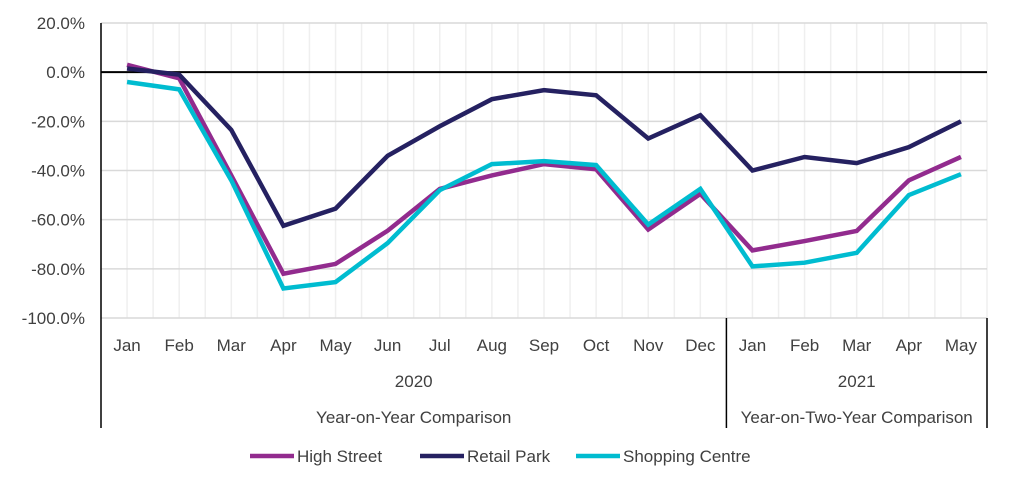 The height and width of the screenshot is (486, 1010). What do you see at coordinates (700, 345) in the screenshot?
I see `x-tick-label: Dec` at bounding box center [700, 345].